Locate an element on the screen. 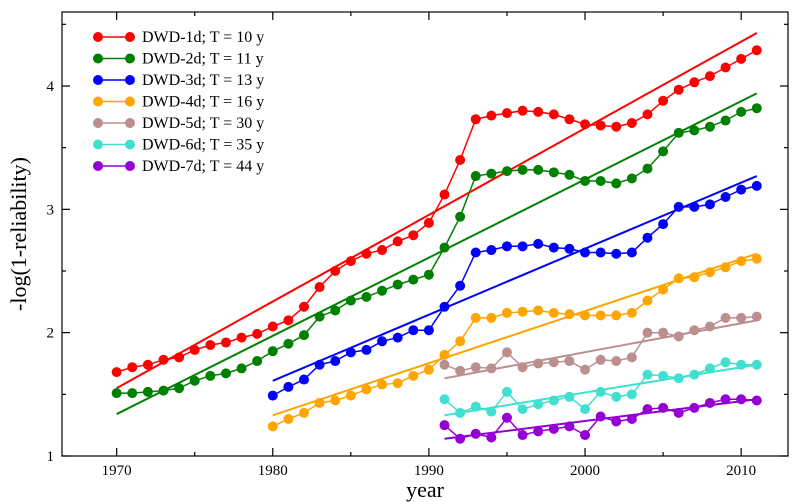 This screenshot has height=502, width=798. x-tick-label: 1990 is located at coordinates (429, 471).